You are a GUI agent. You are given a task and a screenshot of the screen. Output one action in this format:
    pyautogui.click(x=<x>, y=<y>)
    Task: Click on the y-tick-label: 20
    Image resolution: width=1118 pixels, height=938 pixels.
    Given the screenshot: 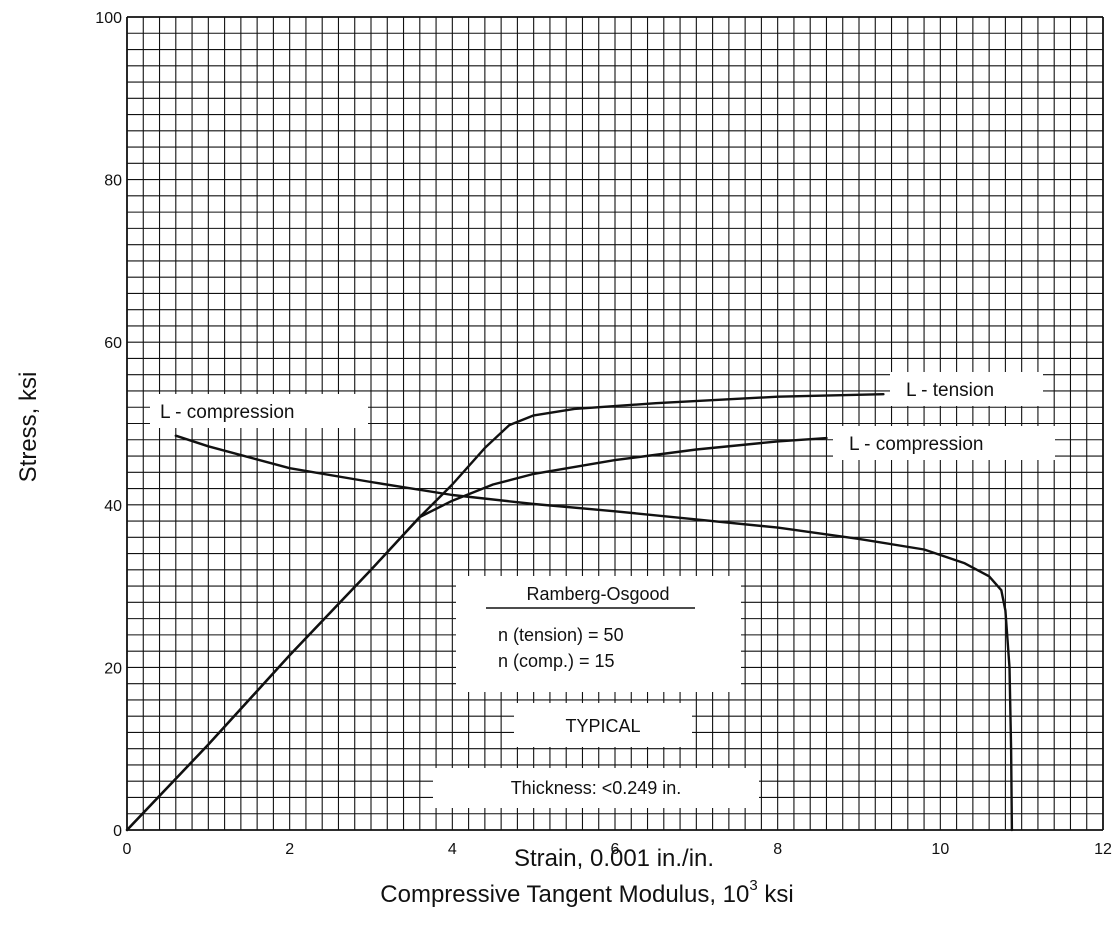 What is the action you would take?
    pyautogui.click(x=113, y=668)
    